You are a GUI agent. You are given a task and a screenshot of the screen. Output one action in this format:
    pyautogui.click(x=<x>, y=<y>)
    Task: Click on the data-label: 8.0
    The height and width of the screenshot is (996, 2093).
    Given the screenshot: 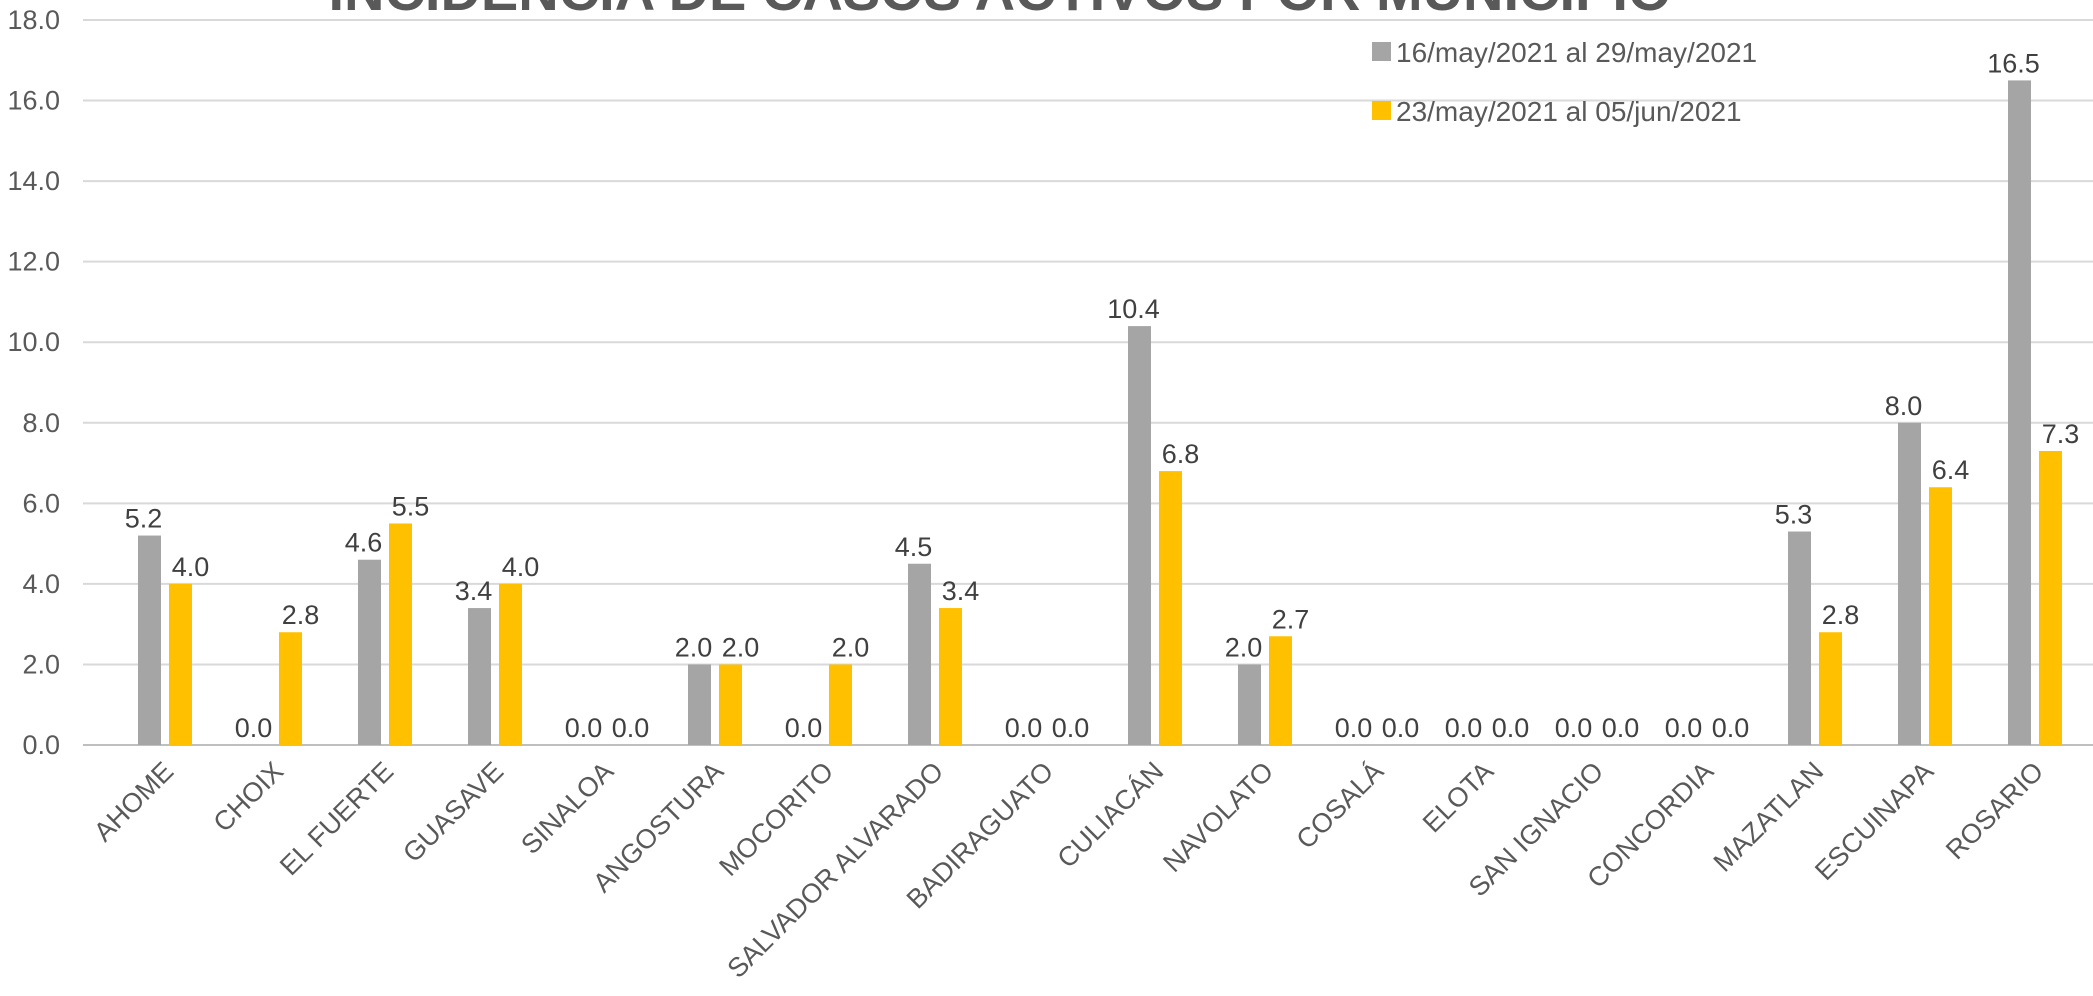 What is the action you would take?
    pyautogui.click(x=1904, y=406)
    